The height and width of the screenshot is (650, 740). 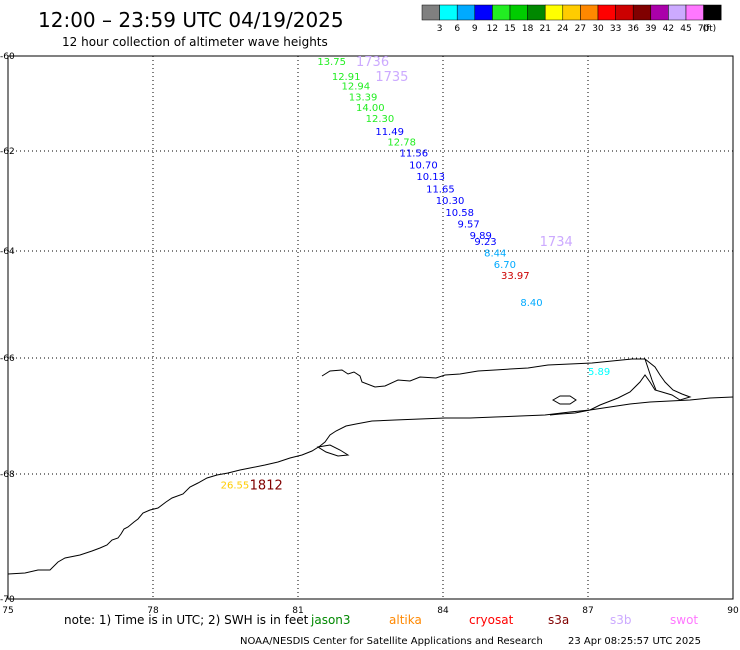 I want to click on legend-label: 27, so click(x=580, y=29).